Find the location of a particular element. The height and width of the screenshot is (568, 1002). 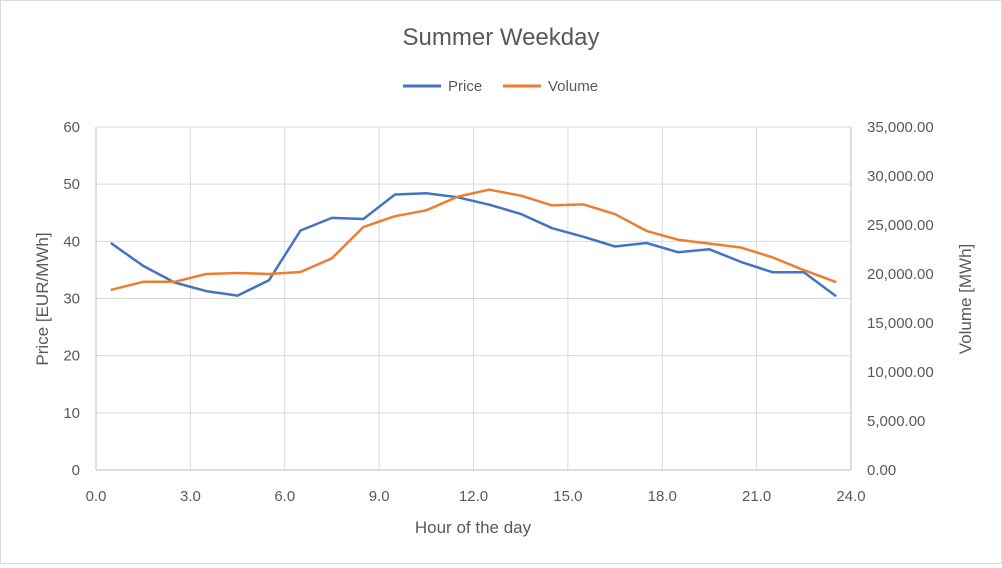

y2-tick-label: 30,000.00 is located at coordinates (900, 176).